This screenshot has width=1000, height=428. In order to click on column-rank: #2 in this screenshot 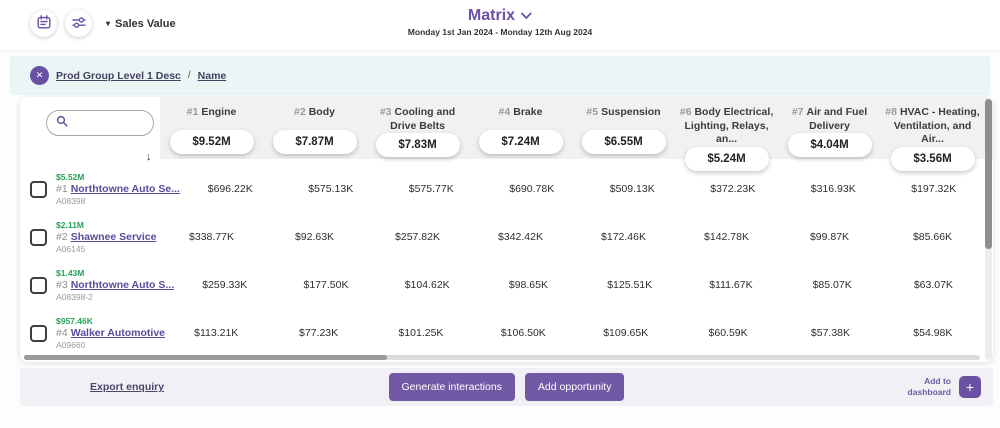, I will do `click(300, 112)`.